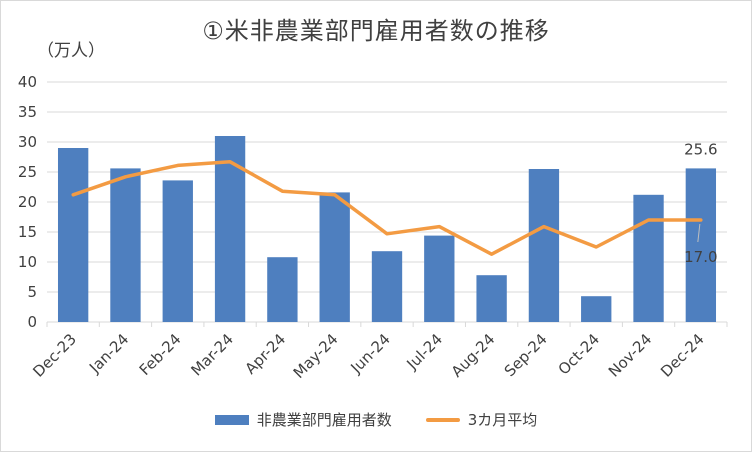 This screenshot has width=752, height=452. I want to click on legend-item-bars: 非農業部門雇用者数, so click(303, 419).